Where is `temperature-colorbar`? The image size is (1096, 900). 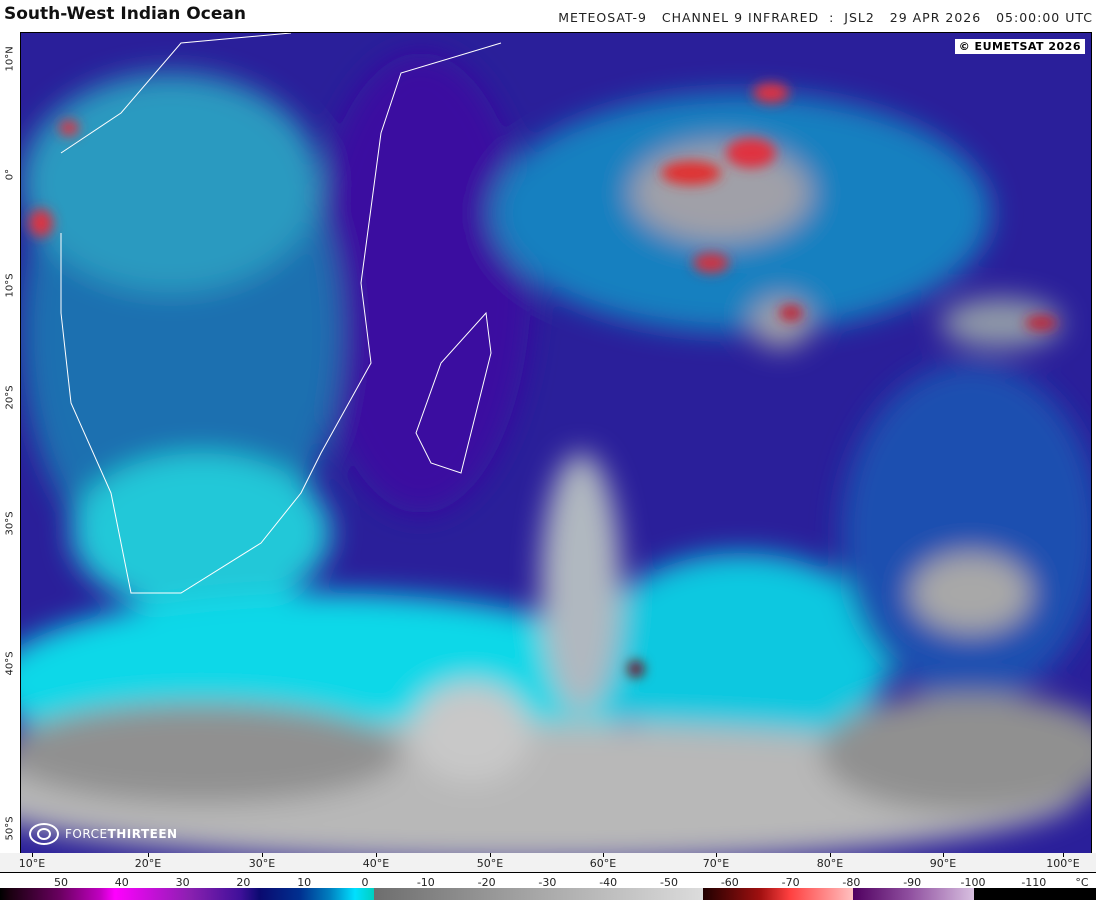
temperature-colorbar is located at coordinates (548, 894).